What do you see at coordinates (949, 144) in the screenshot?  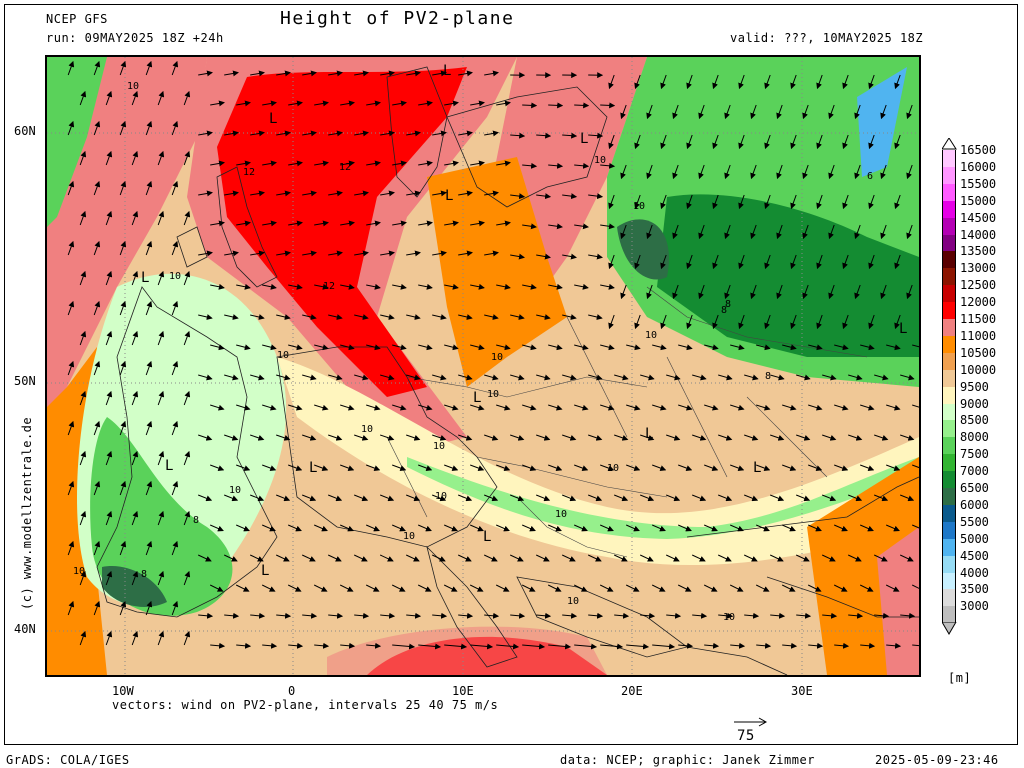 I see `legend-top-arrow` at bounding box center [949, 144].